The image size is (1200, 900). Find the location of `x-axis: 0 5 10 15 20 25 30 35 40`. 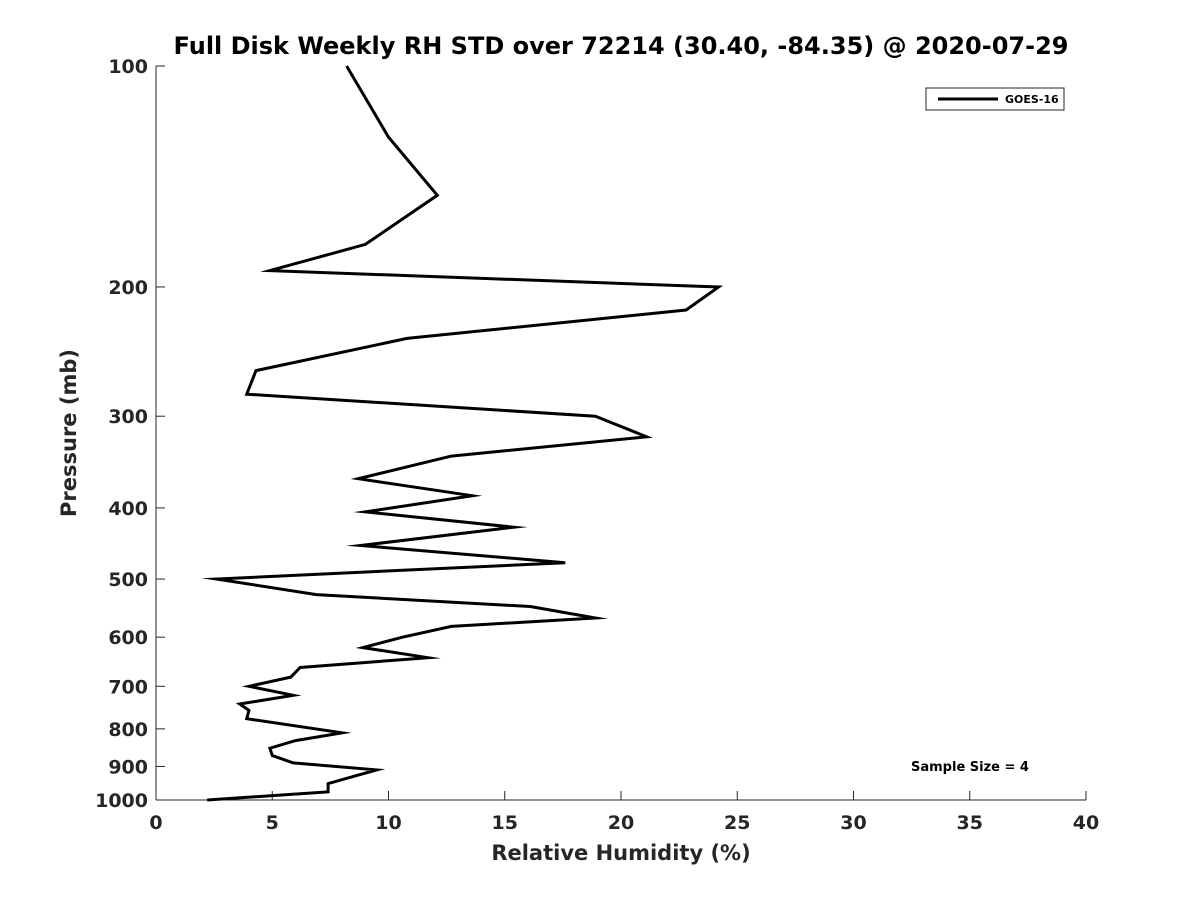

x-axis: 0 5 10 15 20 25 30 35 40 is located at coordinates (624, 812).